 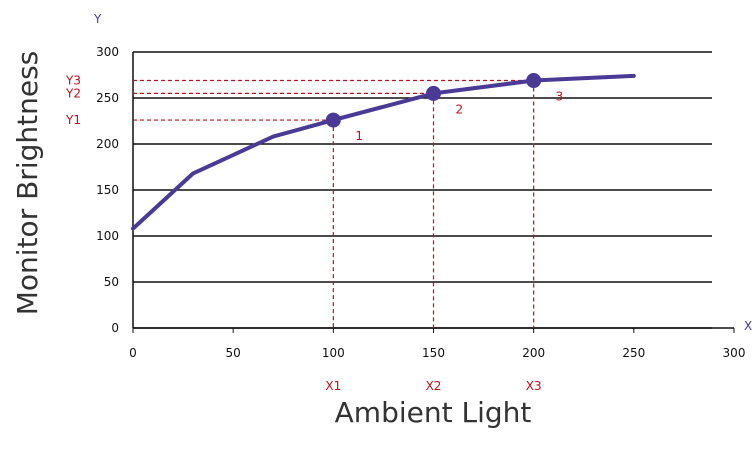 I want to click on y-tick-label-200: 200, so click(x=107, y=144).